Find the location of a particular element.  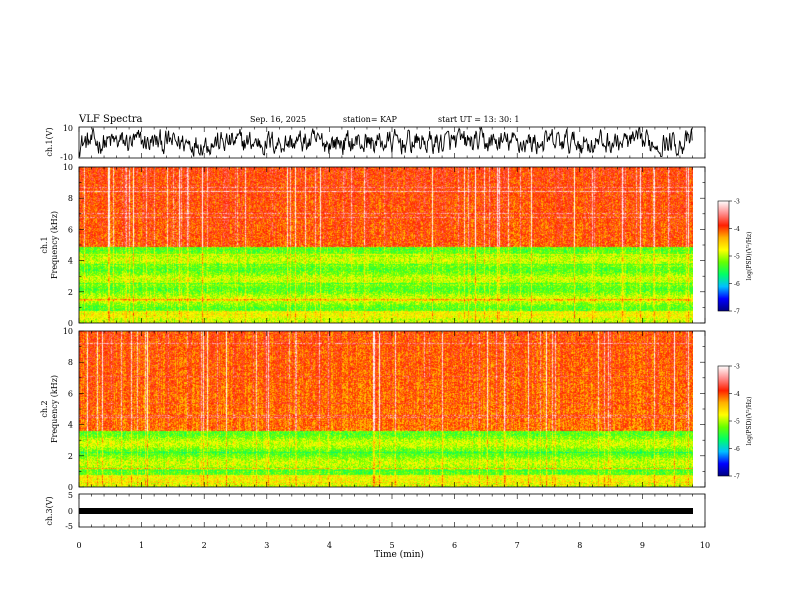

ch1-voltage-tick-bottom: -10 is located at coordinates (66, 157).